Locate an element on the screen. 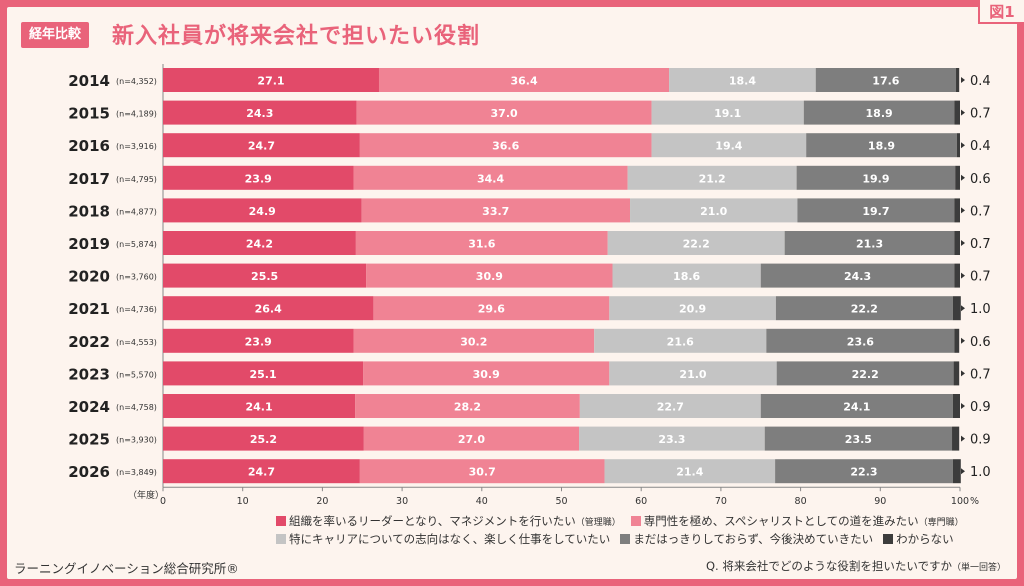 This screenshot has height=586, width=1024. sample-size-2014: (n=4,352) is located at coordinates (136, 81).